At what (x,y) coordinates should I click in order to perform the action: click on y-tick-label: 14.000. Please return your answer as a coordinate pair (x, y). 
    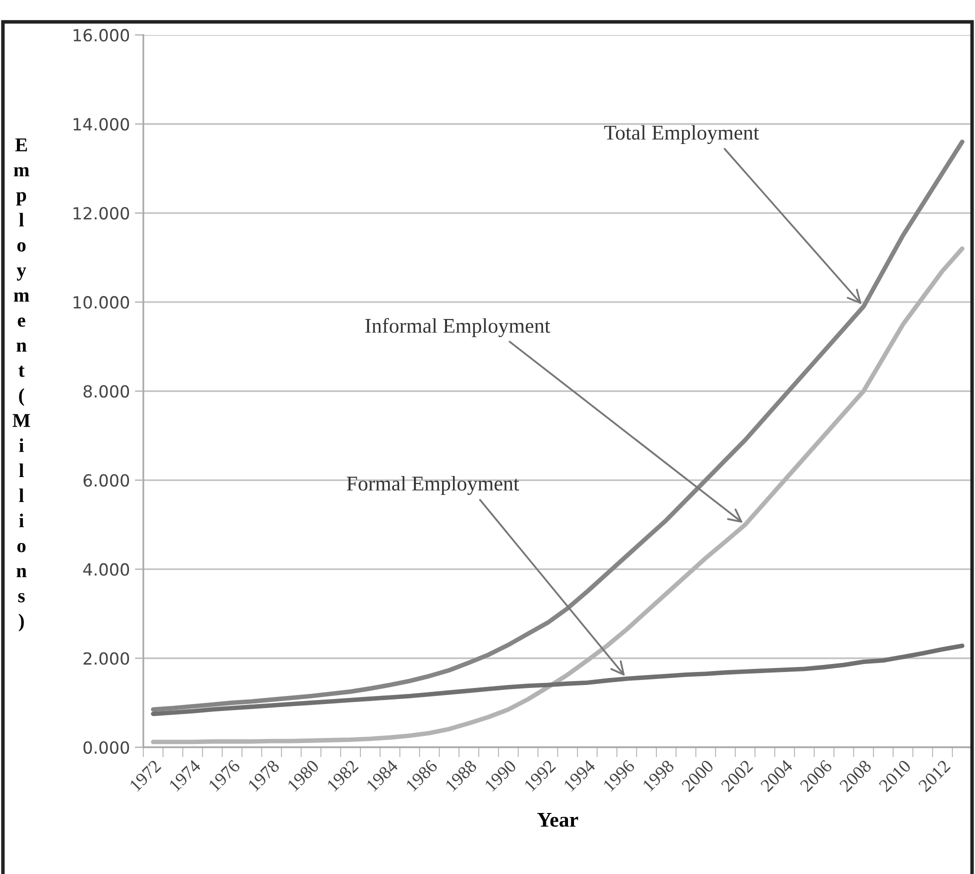
    Looking at the image, I should click on (102, 124).